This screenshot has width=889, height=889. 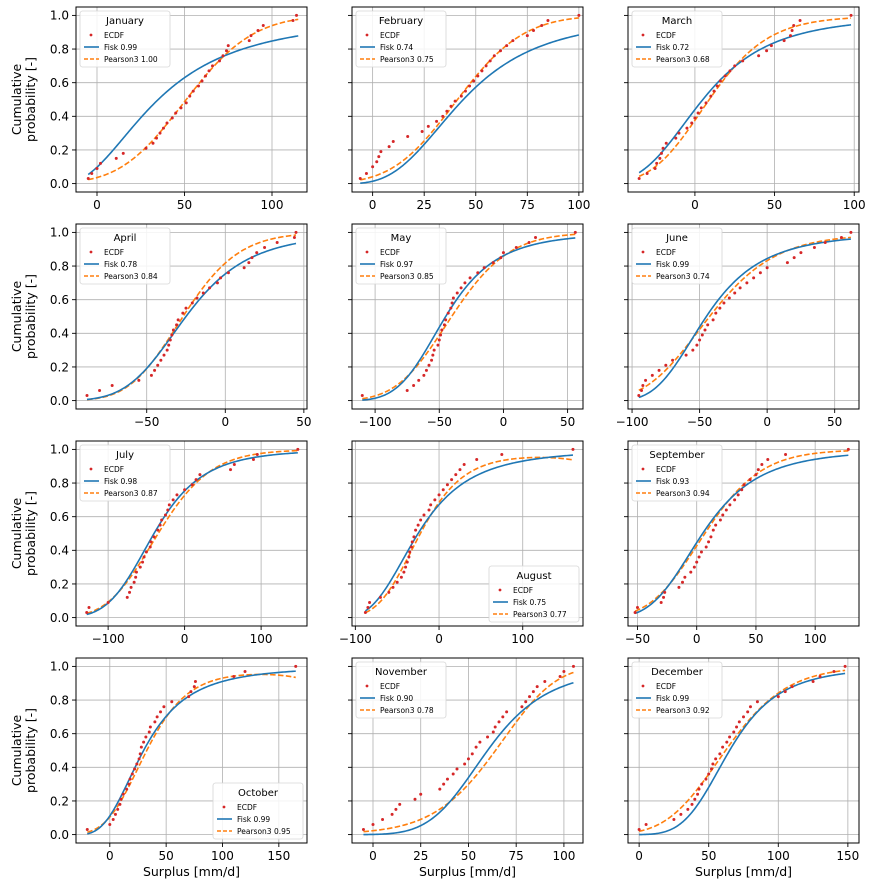 I want to click on legend-fisk-label: Fisk 0.78, so click(x=120, y=264).